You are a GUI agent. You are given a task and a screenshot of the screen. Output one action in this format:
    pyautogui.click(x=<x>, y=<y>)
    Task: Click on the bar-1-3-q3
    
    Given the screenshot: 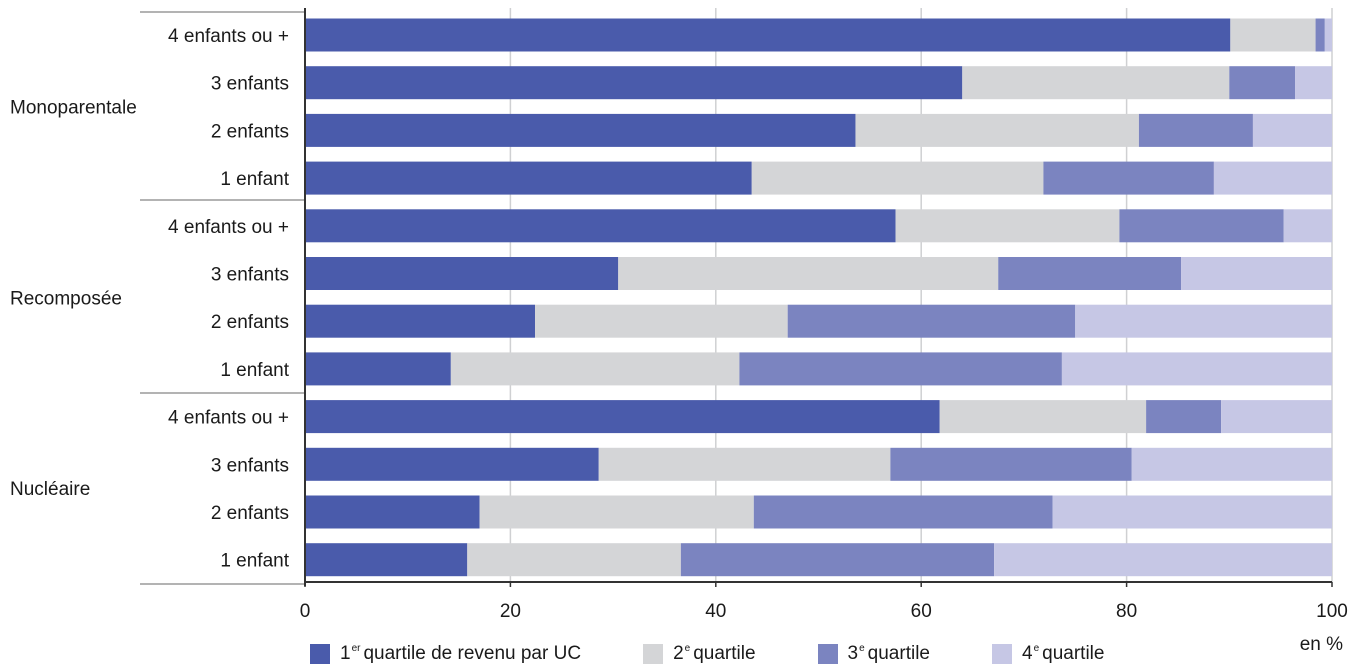 What is the action you would take?
    pyautogui.click(x=900, y=369)
    